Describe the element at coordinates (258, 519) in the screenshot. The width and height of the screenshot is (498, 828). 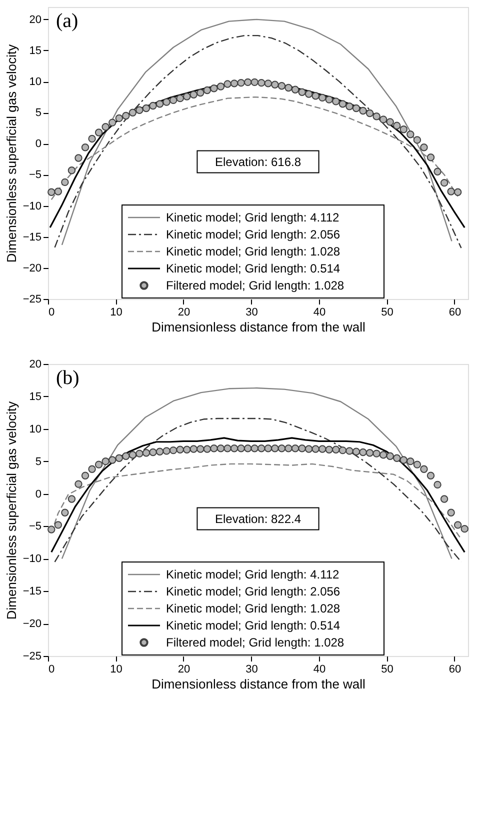
I see `annotation: Elevation: 822.4` at that location.